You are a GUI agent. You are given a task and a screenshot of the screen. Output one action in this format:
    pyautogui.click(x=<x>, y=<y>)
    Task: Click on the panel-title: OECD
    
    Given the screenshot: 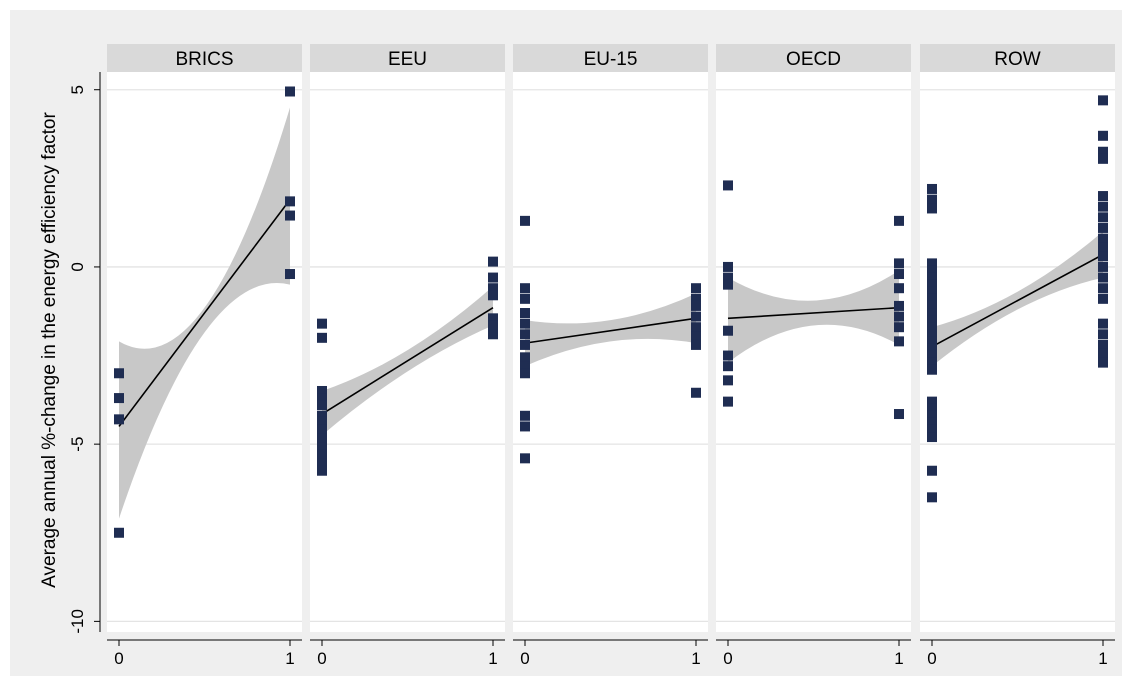 What is the action you would take?
    pyautogui.click(x=813, y=59)
    